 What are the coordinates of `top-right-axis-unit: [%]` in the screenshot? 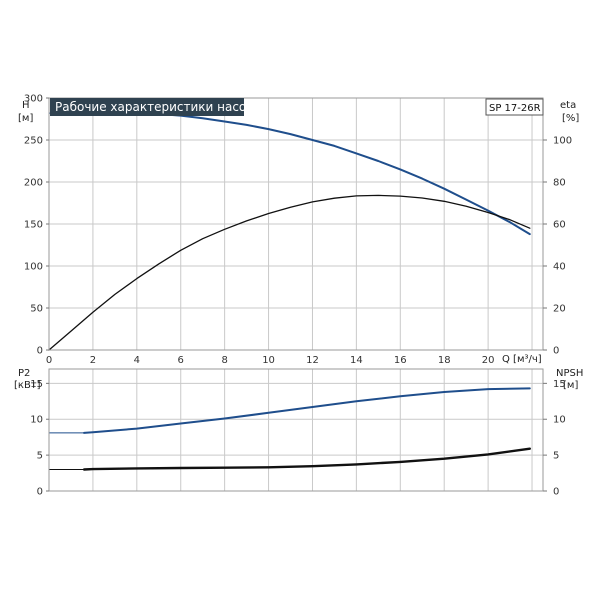 It's located at (570, 118).